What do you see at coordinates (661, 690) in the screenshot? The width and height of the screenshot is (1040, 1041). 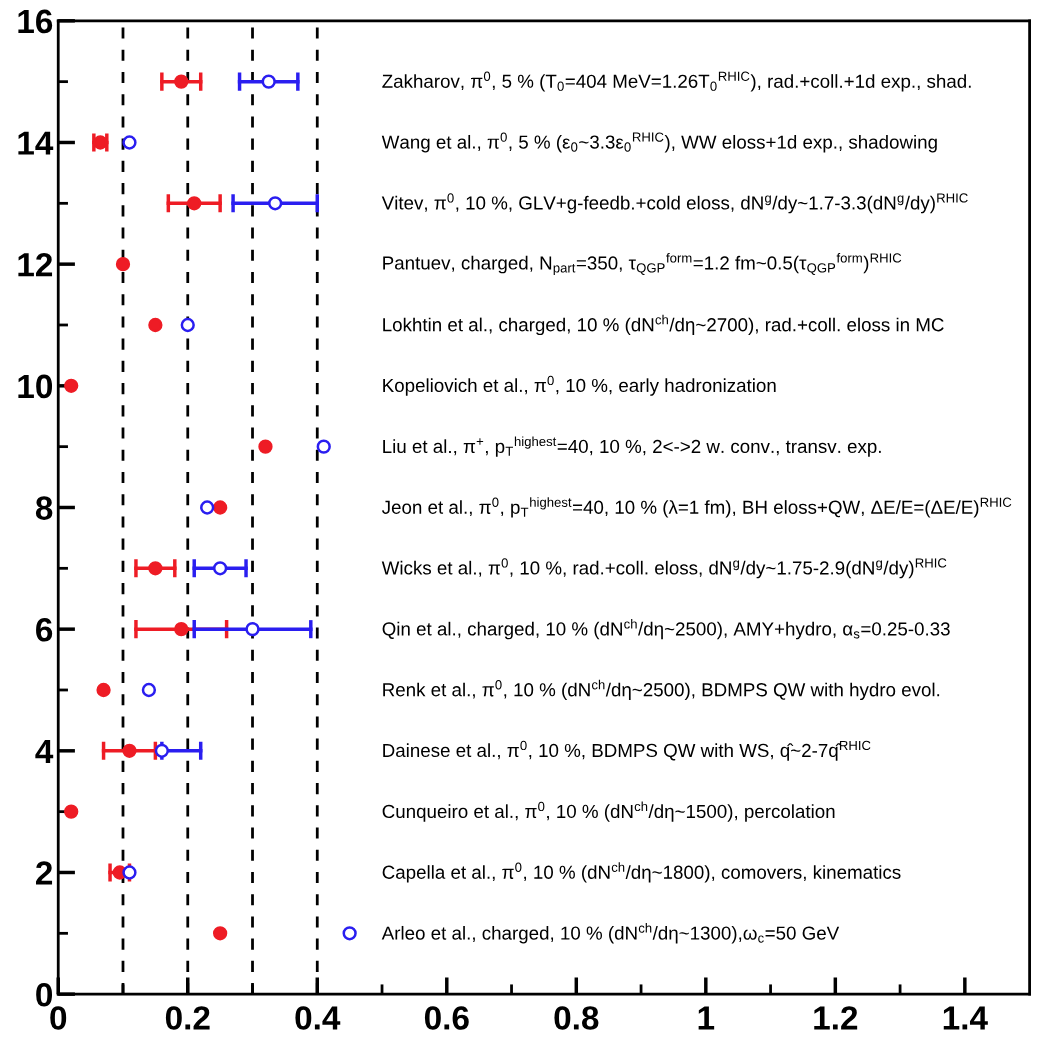 I see `annotation: Renk et al., π$^{0}$, 10 % (dN$^{ch}$/dη~2500), BDMPS QW with hydro evol.` at bounding box center [661, 690].